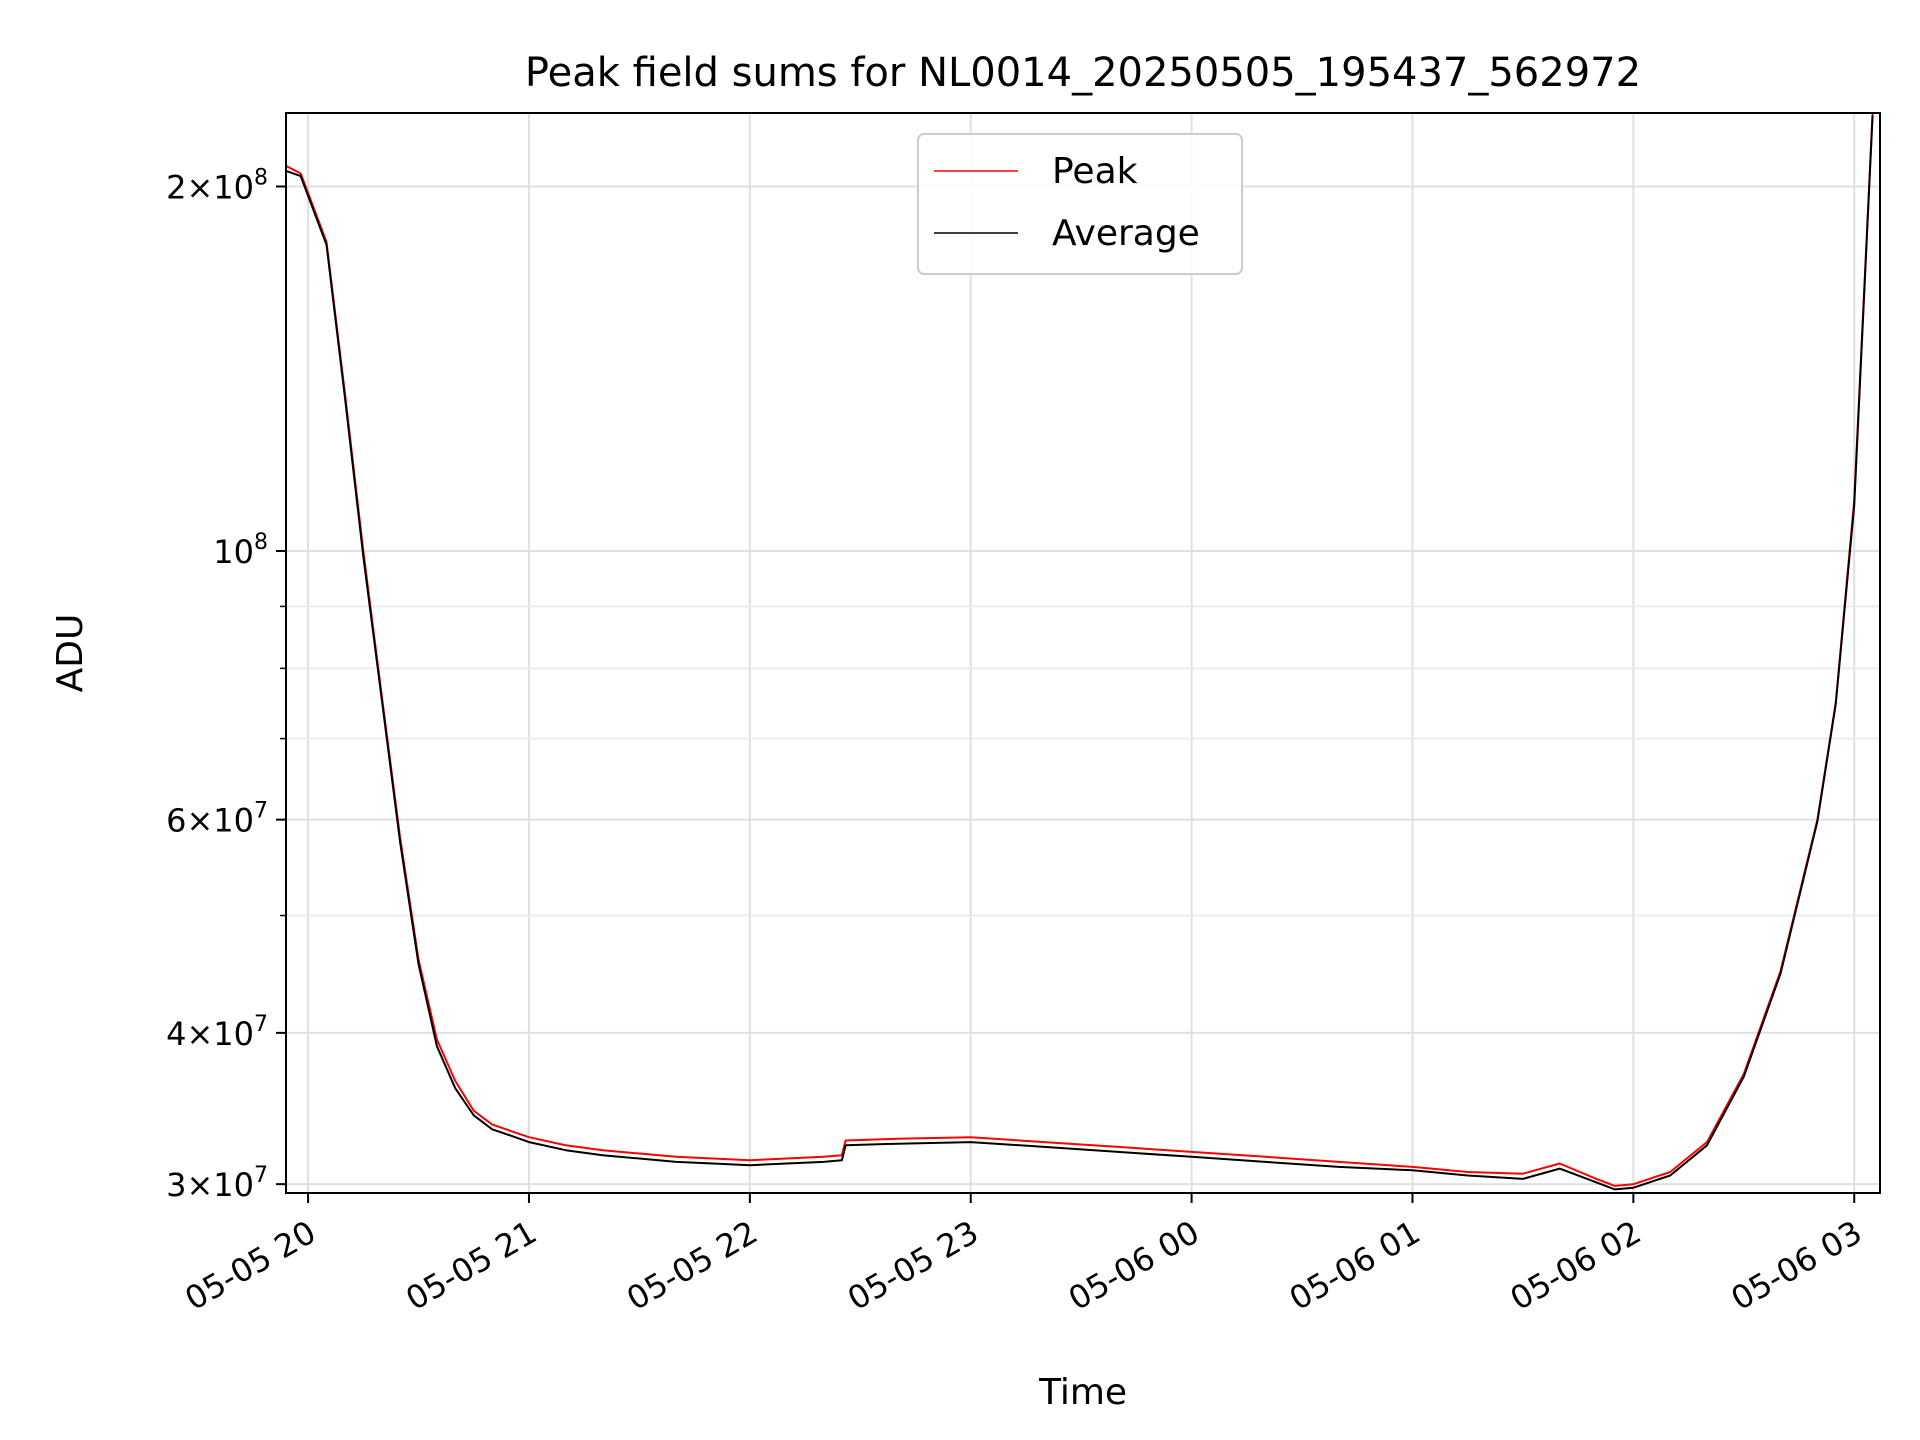 This screenshot has width=1920, height=1440. Describe the element at coordinates (1134, 1265) in the screenshot. I see `x-tick-label: 05-06 00` at that location.